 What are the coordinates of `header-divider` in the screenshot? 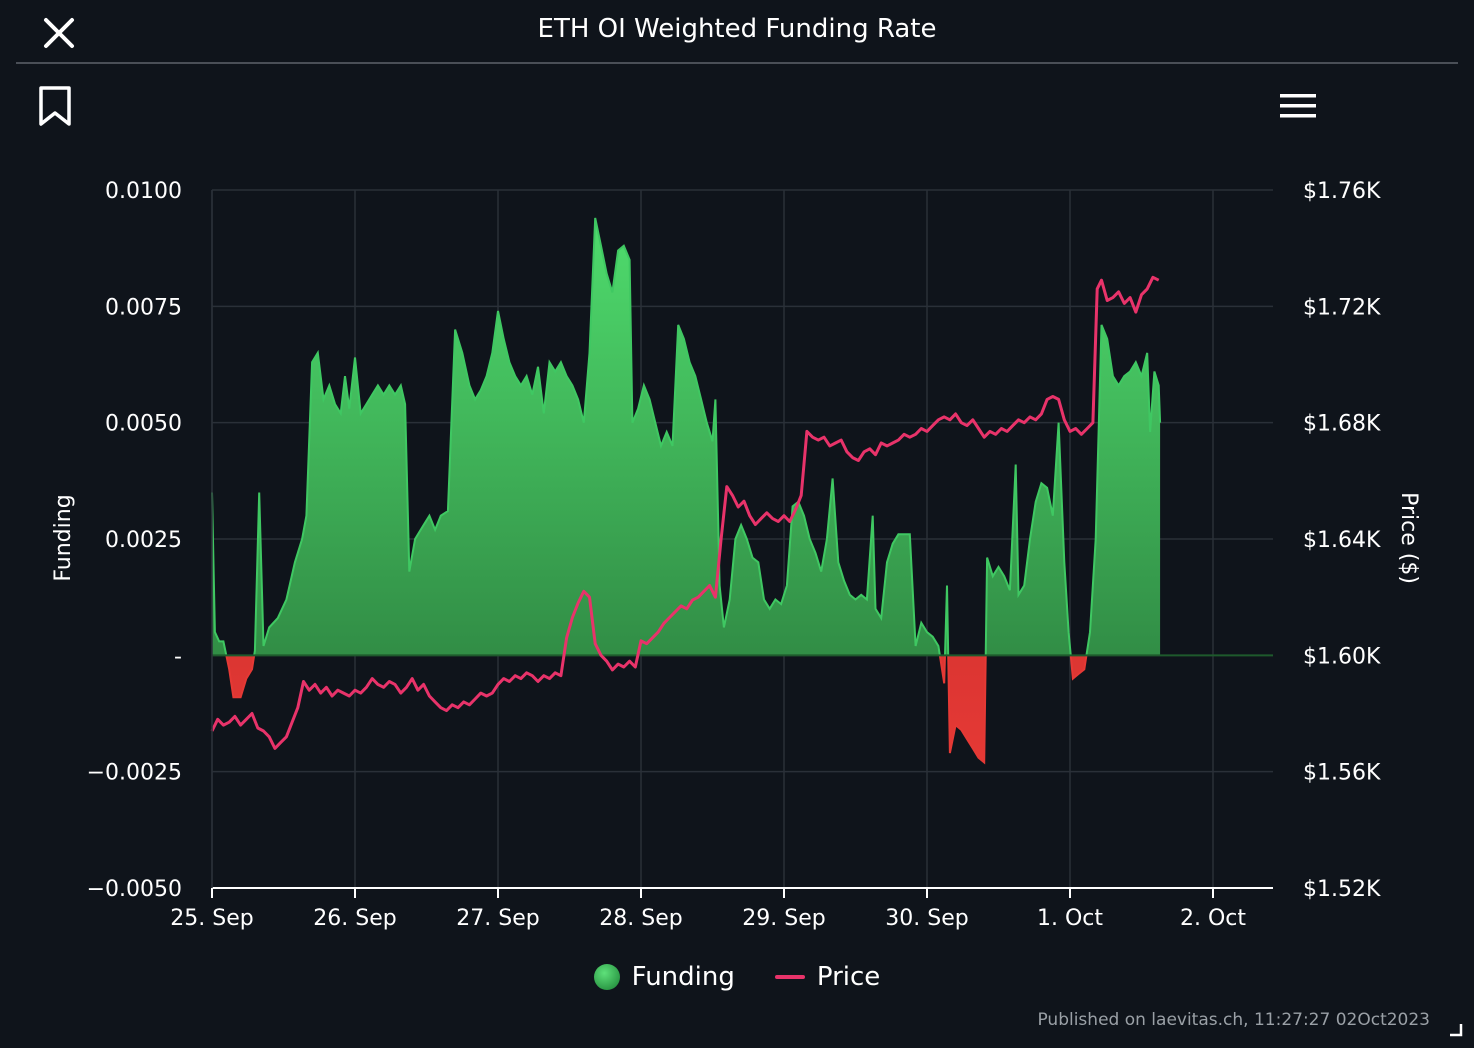 It's located at (737, 63).